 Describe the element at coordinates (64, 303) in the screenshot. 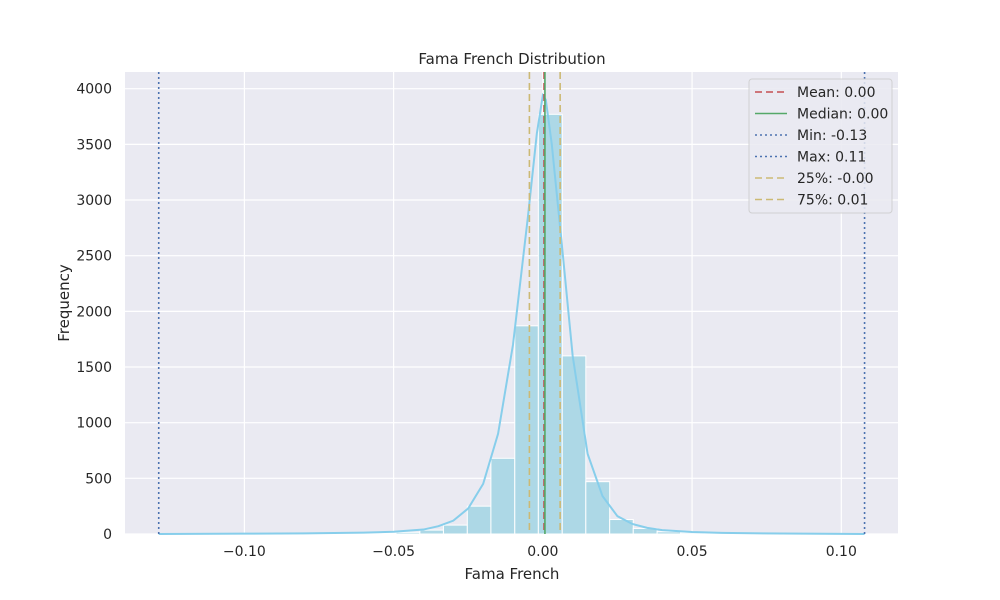

I see `y-axis-label: Frequency` at that location.